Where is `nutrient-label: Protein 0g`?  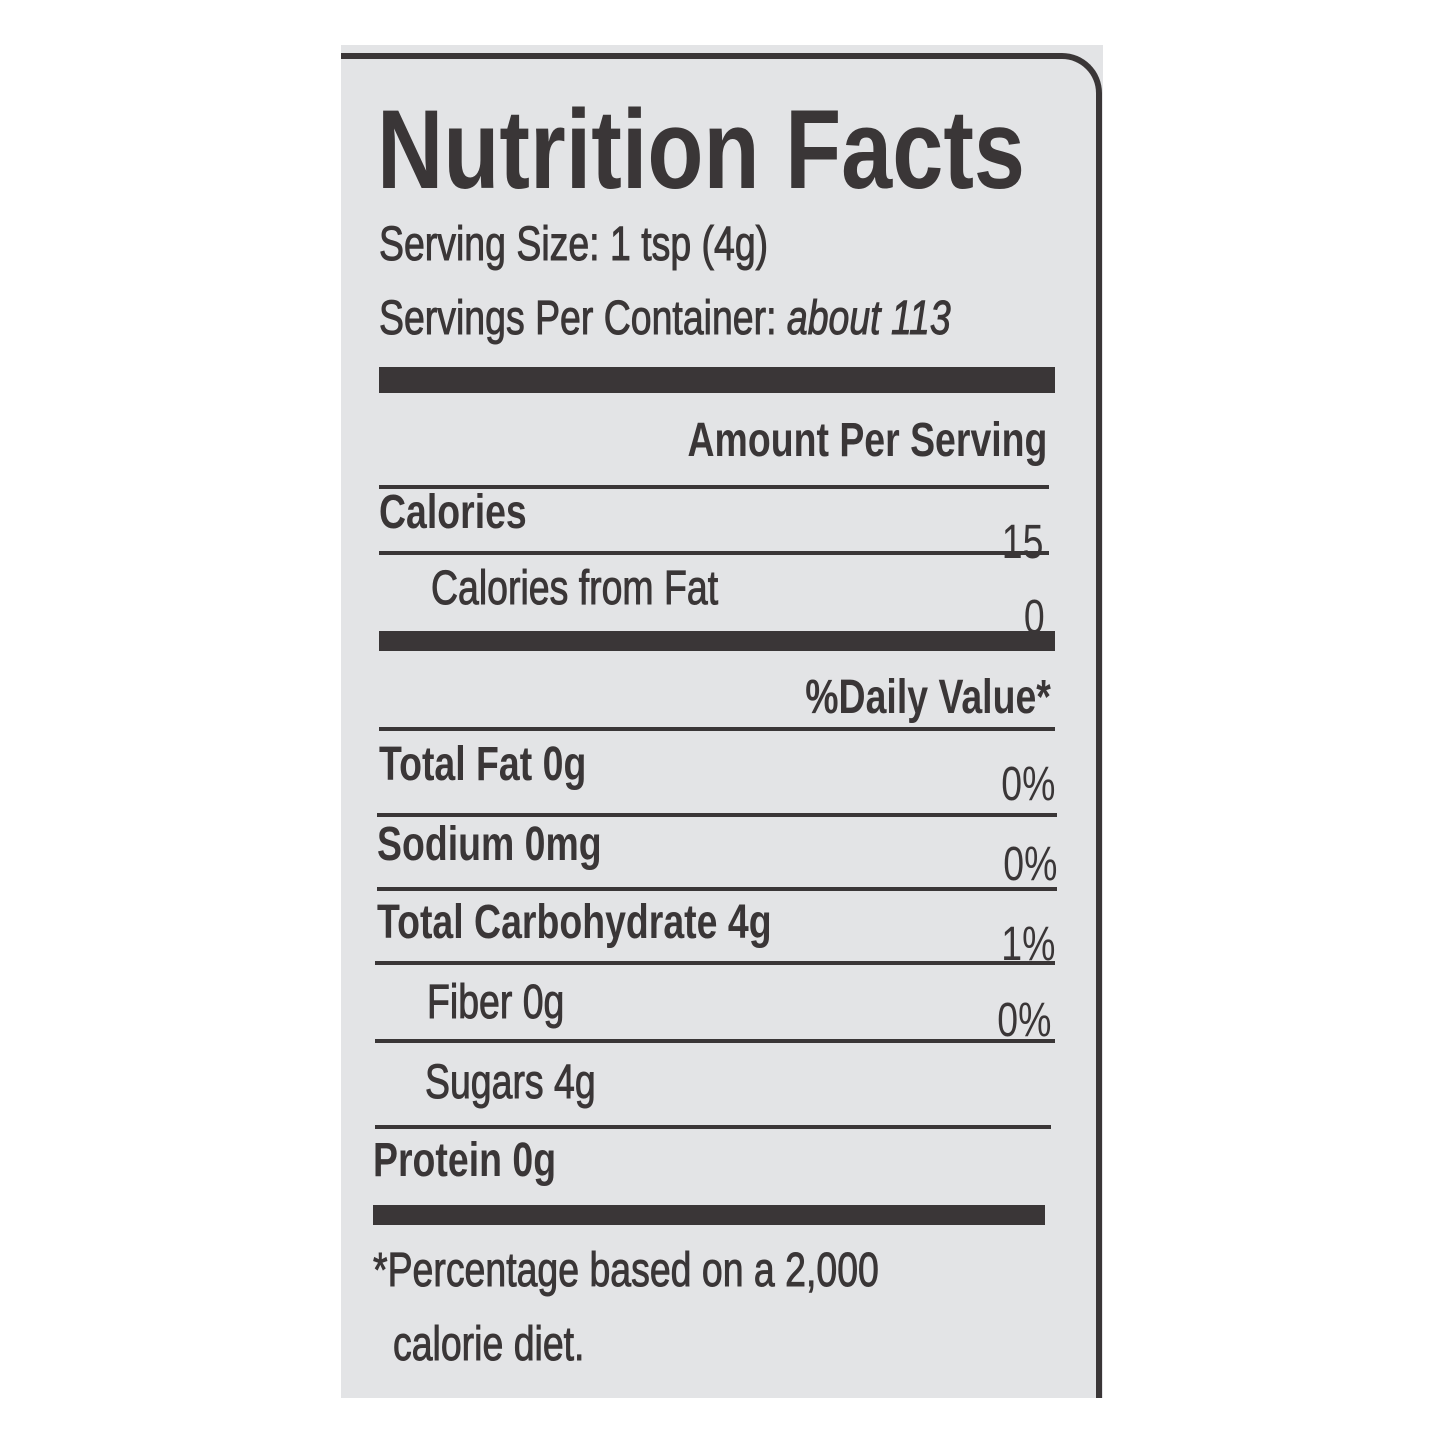 nutrient-label: Protein 0g is located at coordinates (465, 1160).